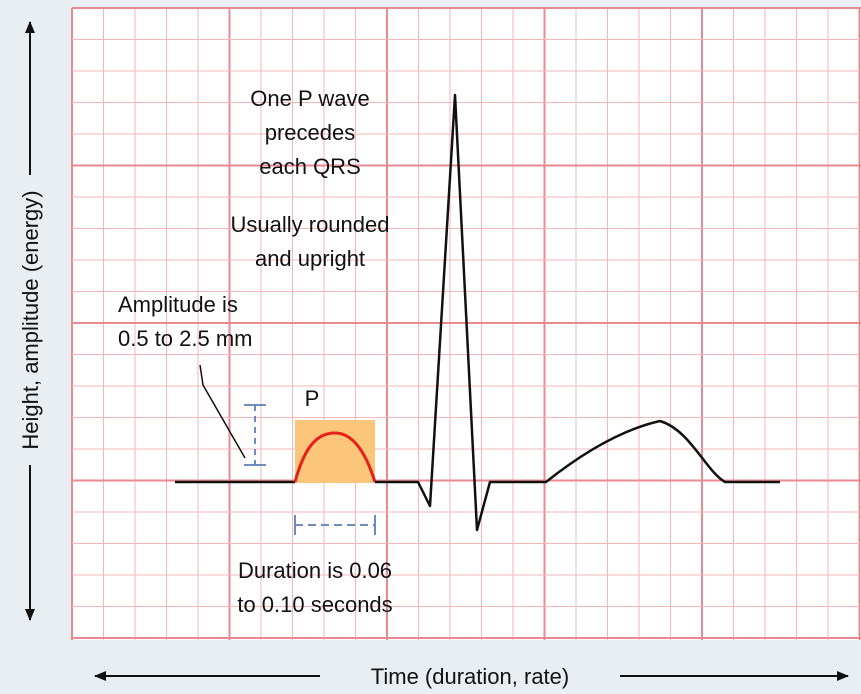 Image resolution: width=861 pixels, height=694 pixels. What do you see at coordinates (314, 604) in the screenshot?
I see `annotation-line: to 0.10 seconds` at bounding box center [314, 604].